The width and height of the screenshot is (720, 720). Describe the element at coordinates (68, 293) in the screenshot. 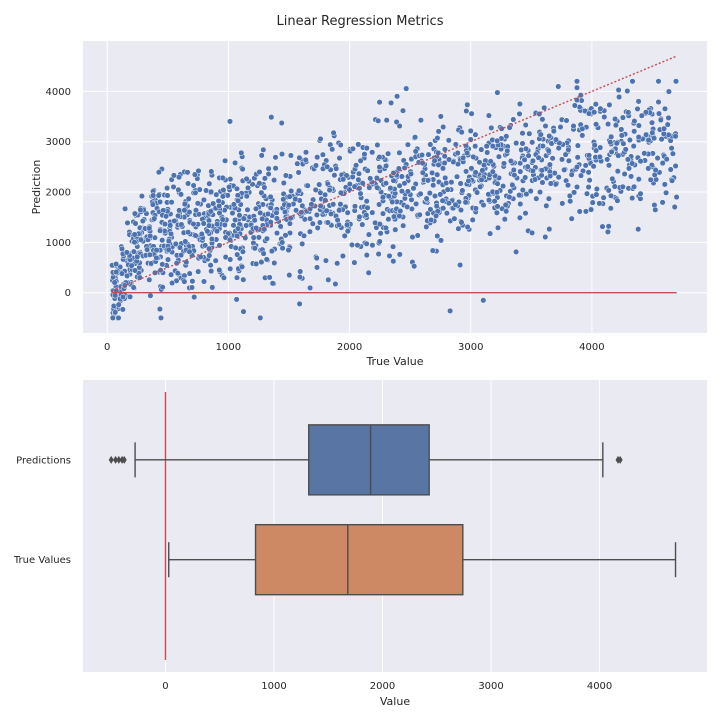

I see `scatter-y-tick-label: 0` at that location.